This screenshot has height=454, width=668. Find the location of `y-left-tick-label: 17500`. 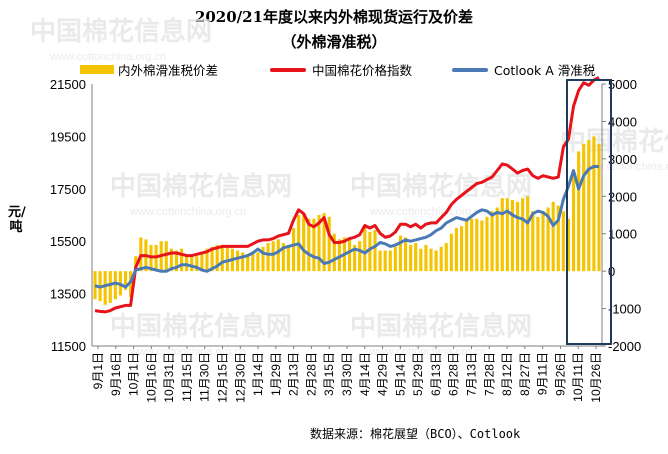

y-left-tick-label: 17500 is located at coordinates (68, 189).